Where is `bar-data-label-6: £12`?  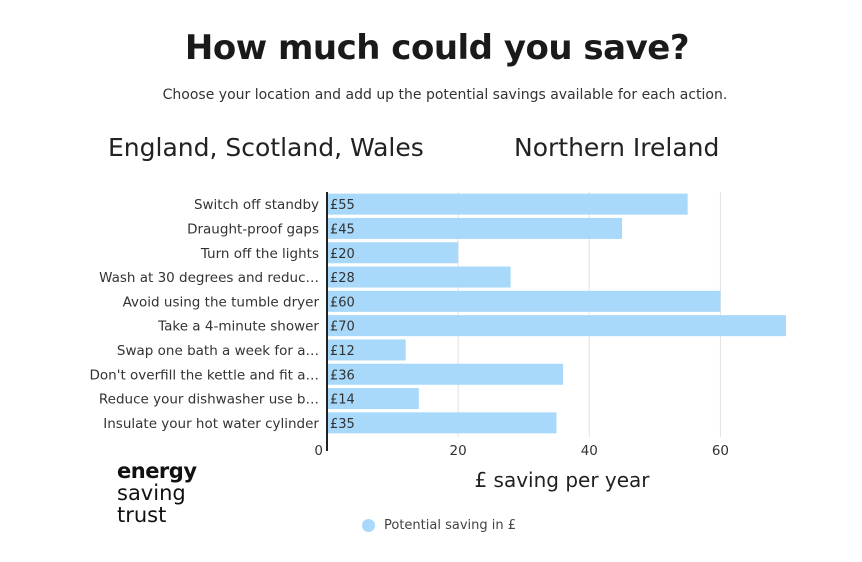 bar-data-label-6: £12 is located at coordinates (342, 351).